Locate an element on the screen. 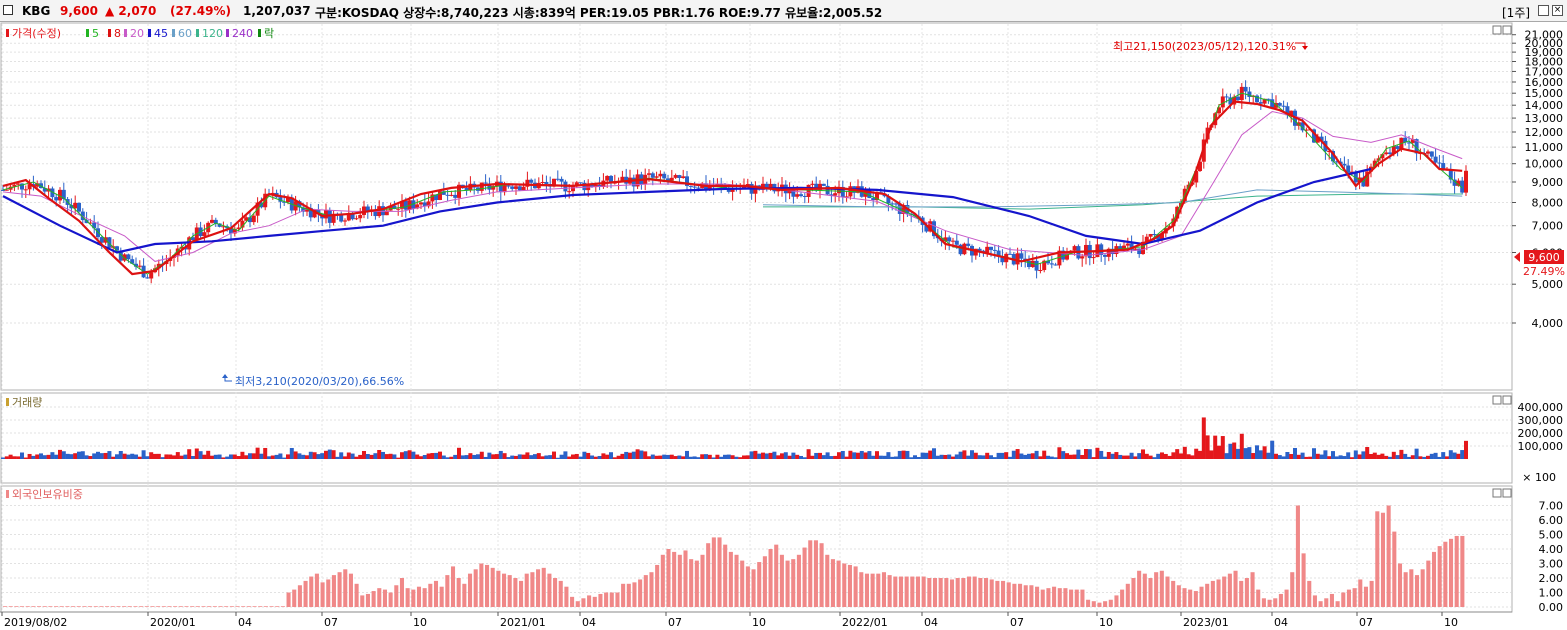  select-checkbox is located at coordinates (8, 10).